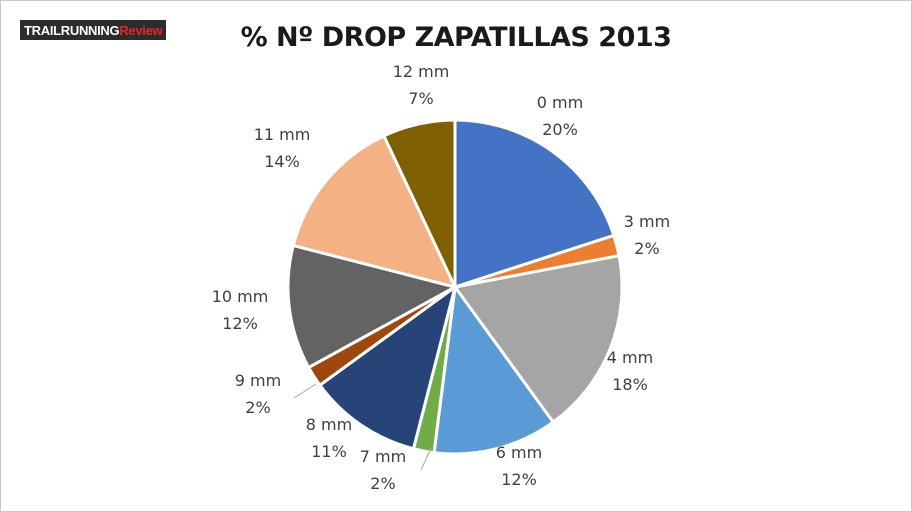  I want to click on data-label-category-10-mm: 10 mm, so click(240, 296).